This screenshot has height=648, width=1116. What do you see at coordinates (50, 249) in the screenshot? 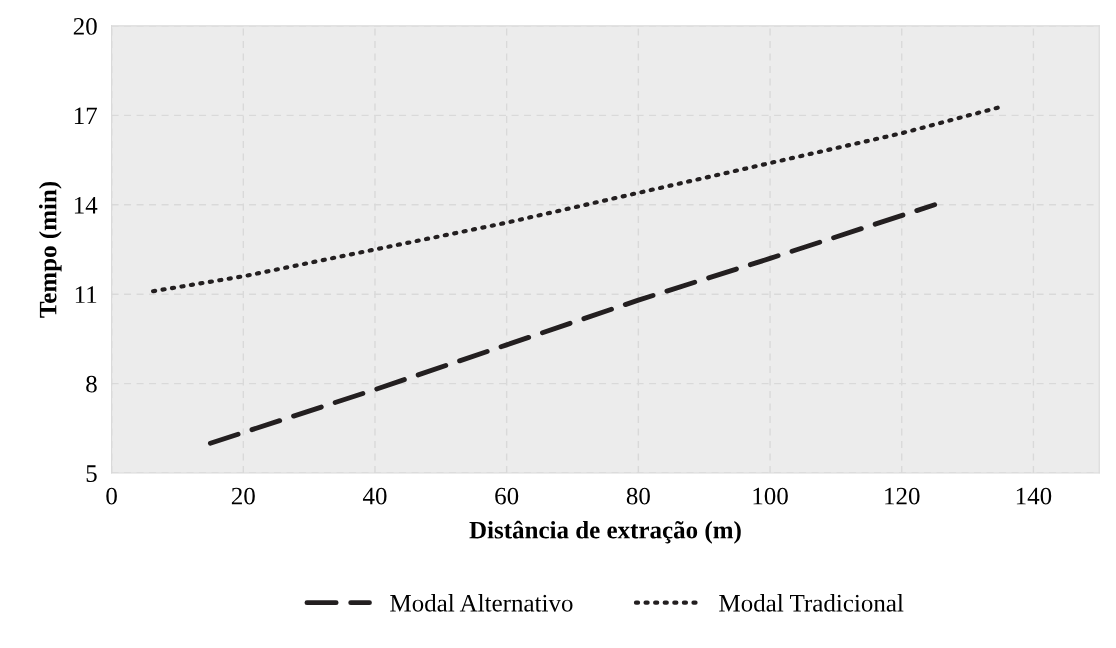
I see `y-axis-title: Tempo (min)` at bounding box center [50, 249].